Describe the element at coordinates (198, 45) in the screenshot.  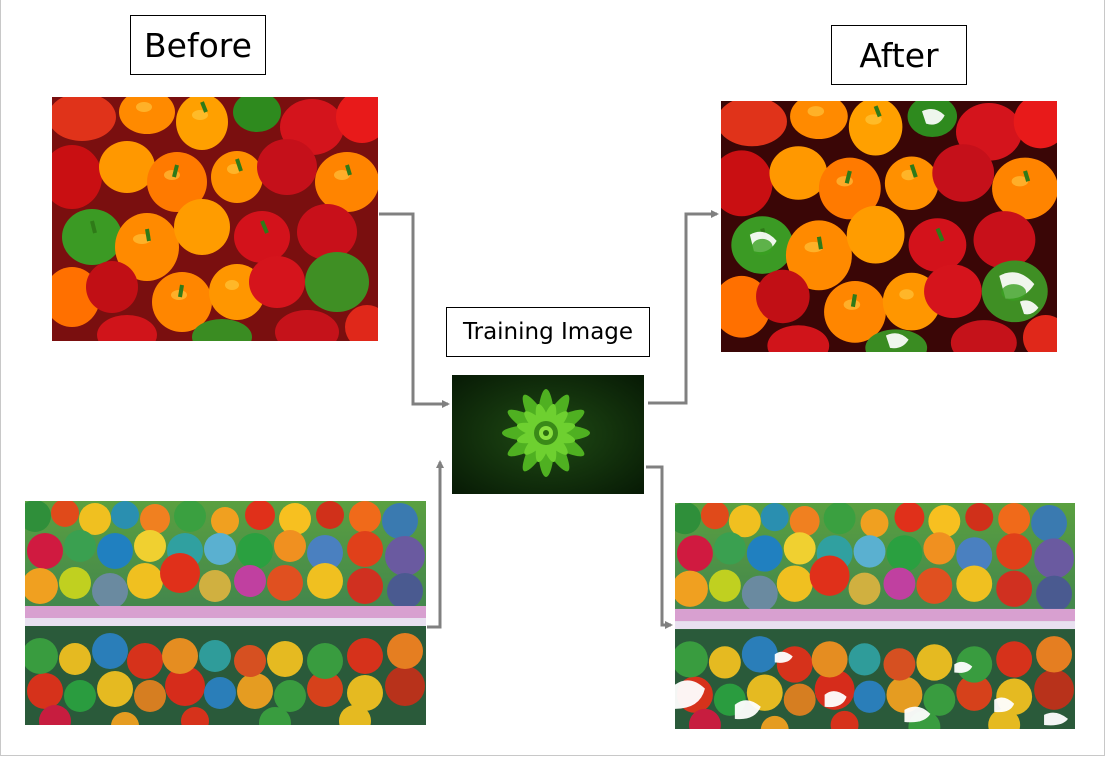
I see `before-label: Before` at that location.